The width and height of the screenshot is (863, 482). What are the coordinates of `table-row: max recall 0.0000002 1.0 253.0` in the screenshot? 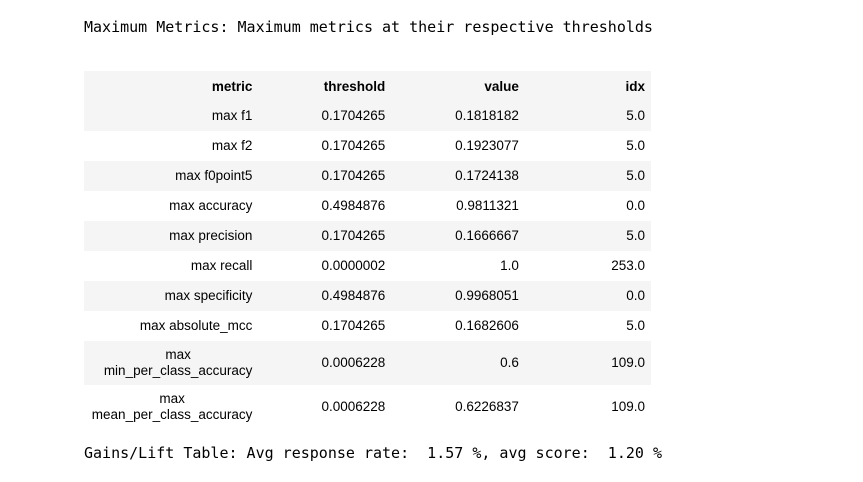 It's located at (367, 266).